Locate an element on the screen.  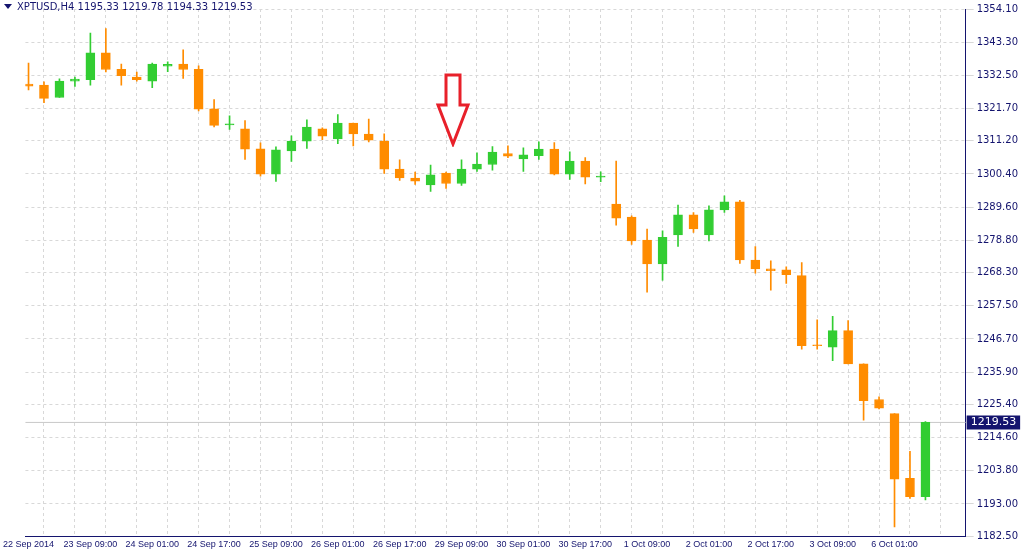
x-tick-label: 29 Sep 09:00 is located at coordinates (461, 544).